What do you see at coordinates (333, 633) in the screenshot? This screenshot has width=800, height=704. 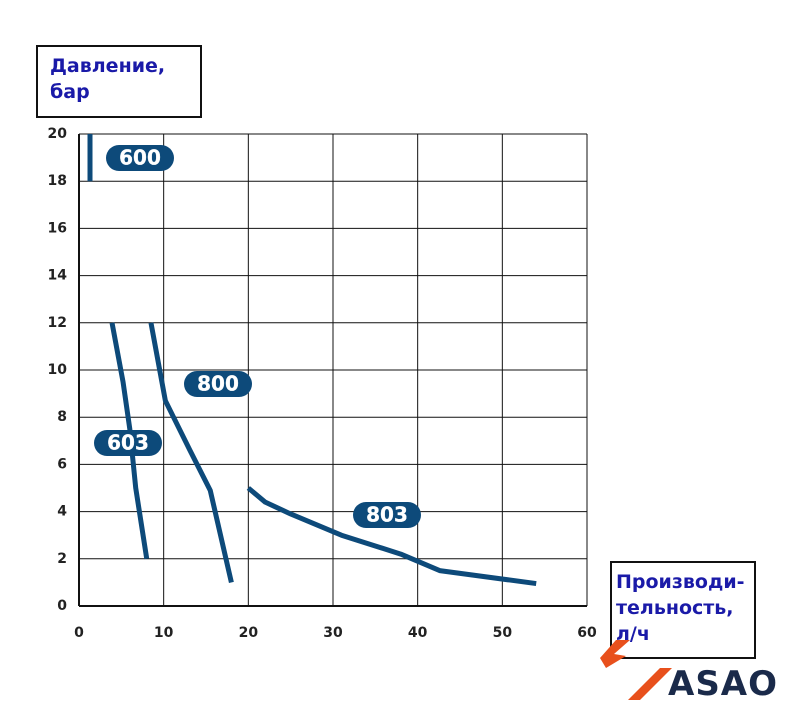 I see `x-tick-label: 30` at bounding box center [333, 633].